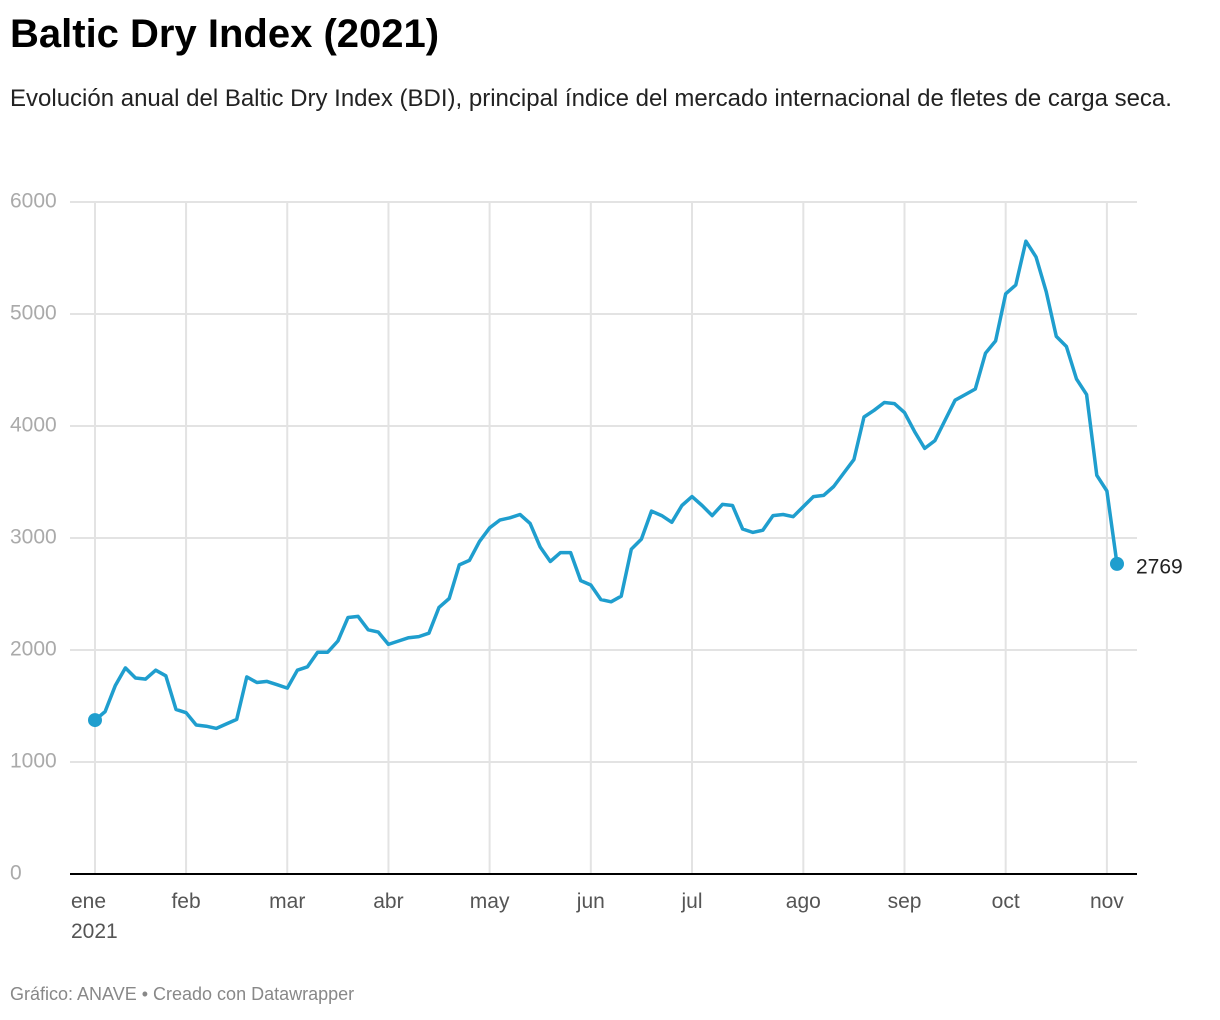 The width and height of the screenshot is (1220, 1020). I want to click on x-tick-label: jul, so click(692, 901).